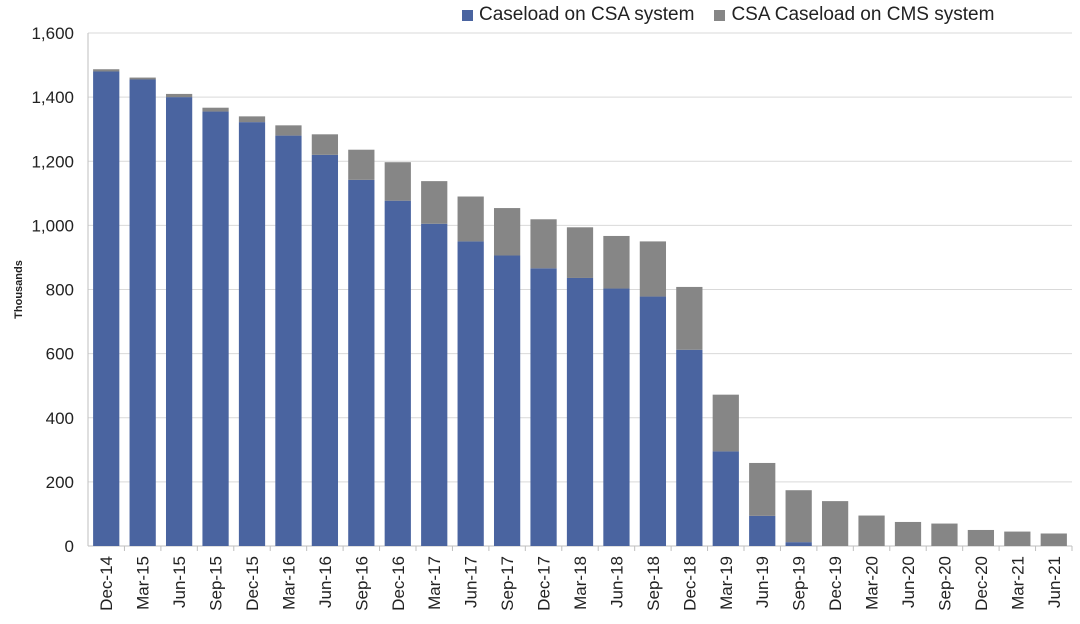 This screenshot has width=1080, height=624. Describe the element at coordinates (288, 583) in the screenshot. I see `x-tick-label: Mar-16` at that location.